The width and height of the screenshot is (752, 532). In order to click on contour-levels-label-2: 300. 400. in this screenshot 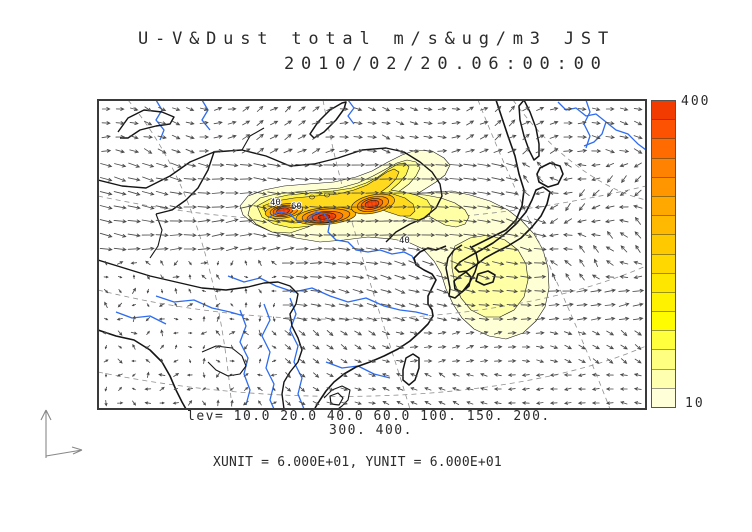, I will do `click(371, 430)`.